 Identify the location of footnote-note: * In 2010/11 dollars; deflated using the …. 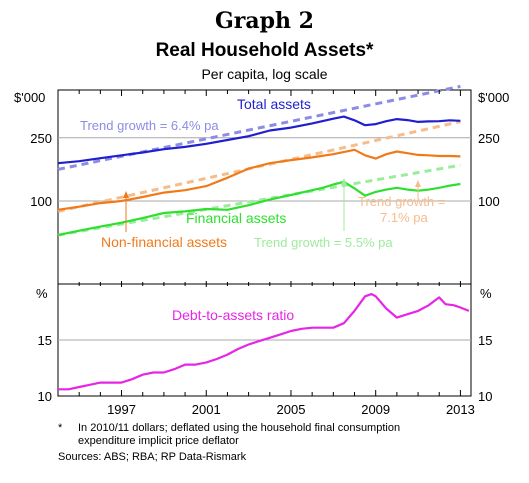
(229, 435).